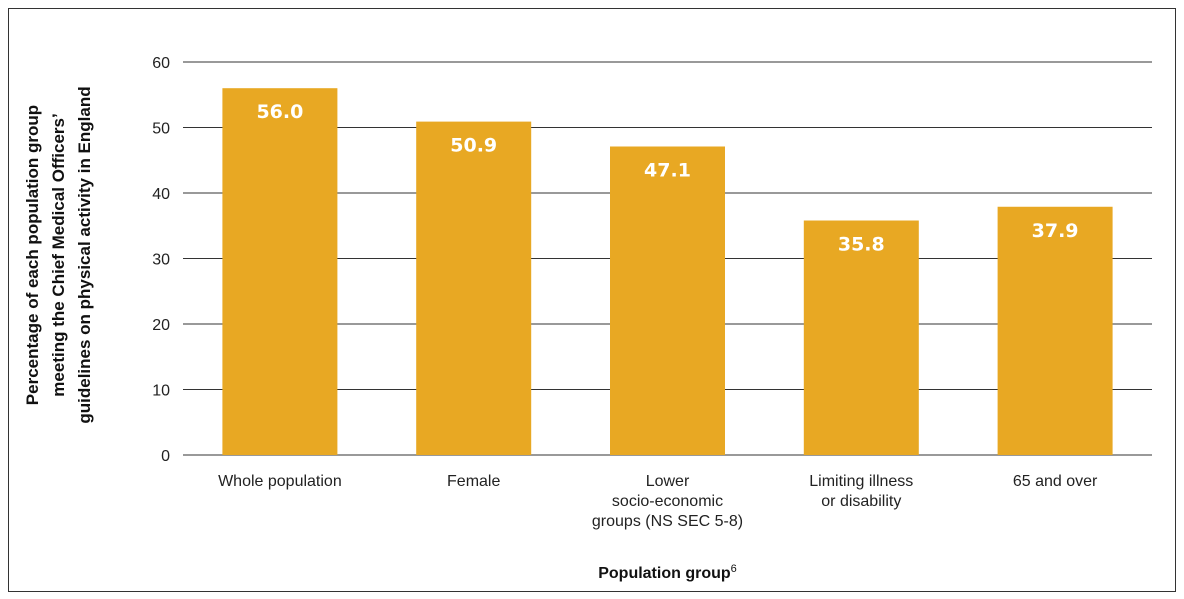  I want to click on y-tick-label: 0, so click(165, 456).